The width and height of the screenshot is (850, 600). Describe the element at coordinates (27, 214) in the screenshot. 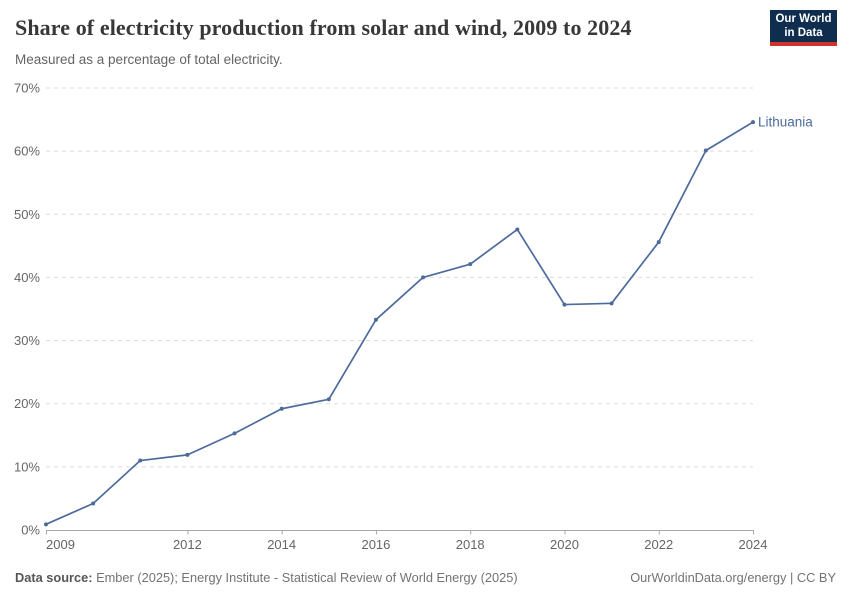

I see `y-tick-label: 50%` at that location.